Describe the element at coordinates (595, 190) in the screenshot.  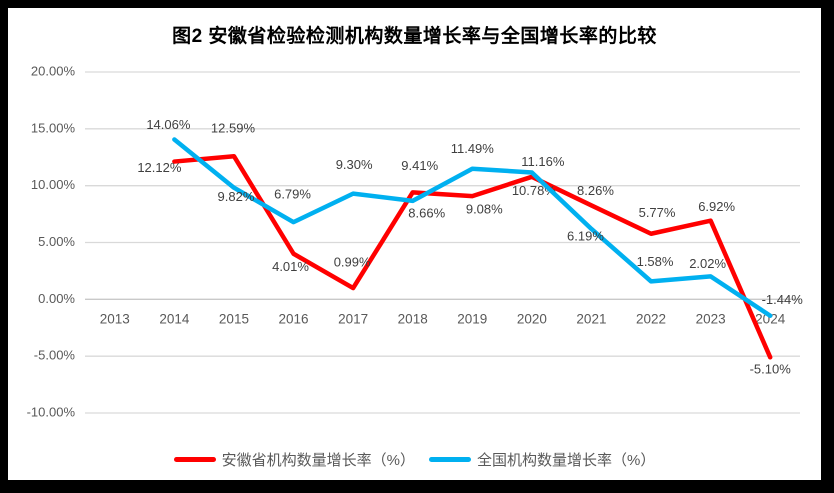
I see `data-label: 8.26%` at that location.